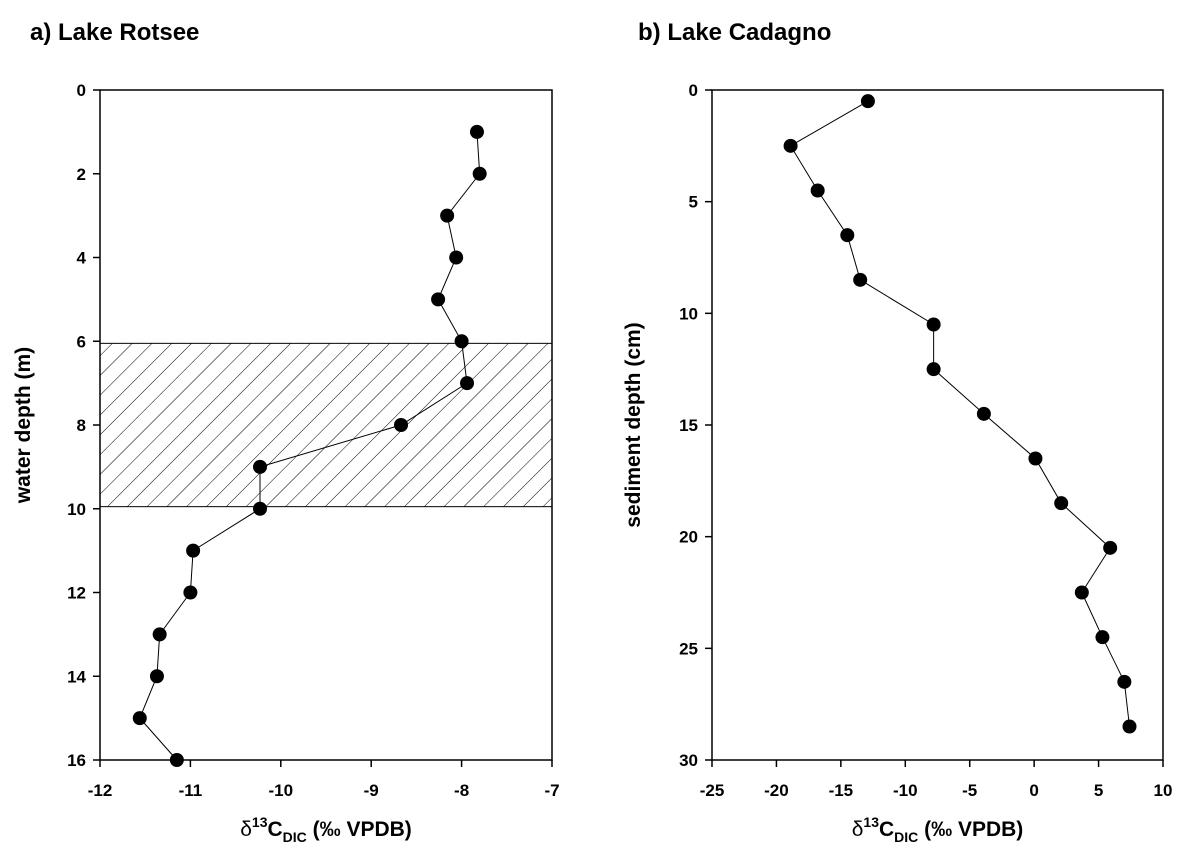 The height and width of the screenshot is (861, 1182). What do you see at coordinates (81, 174) in the screenshot?
I see `y-tick-label: 2` at bounding box center [81, 174].